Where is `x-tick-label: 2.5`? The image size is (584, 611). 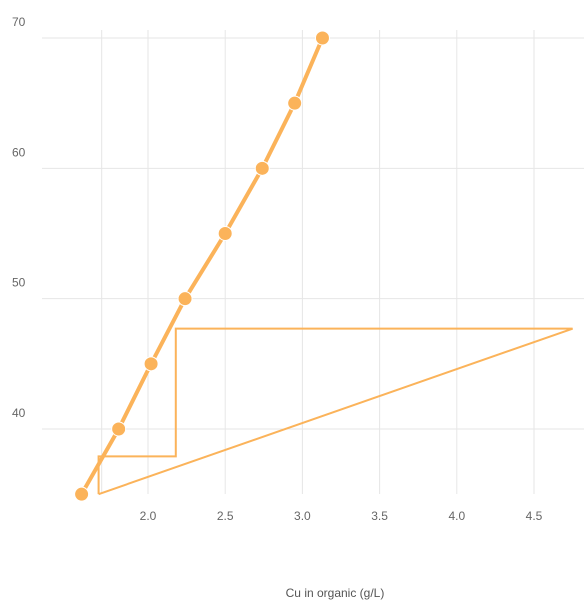
x-tick-label: 2.5 is located at coordinates (225, 516).